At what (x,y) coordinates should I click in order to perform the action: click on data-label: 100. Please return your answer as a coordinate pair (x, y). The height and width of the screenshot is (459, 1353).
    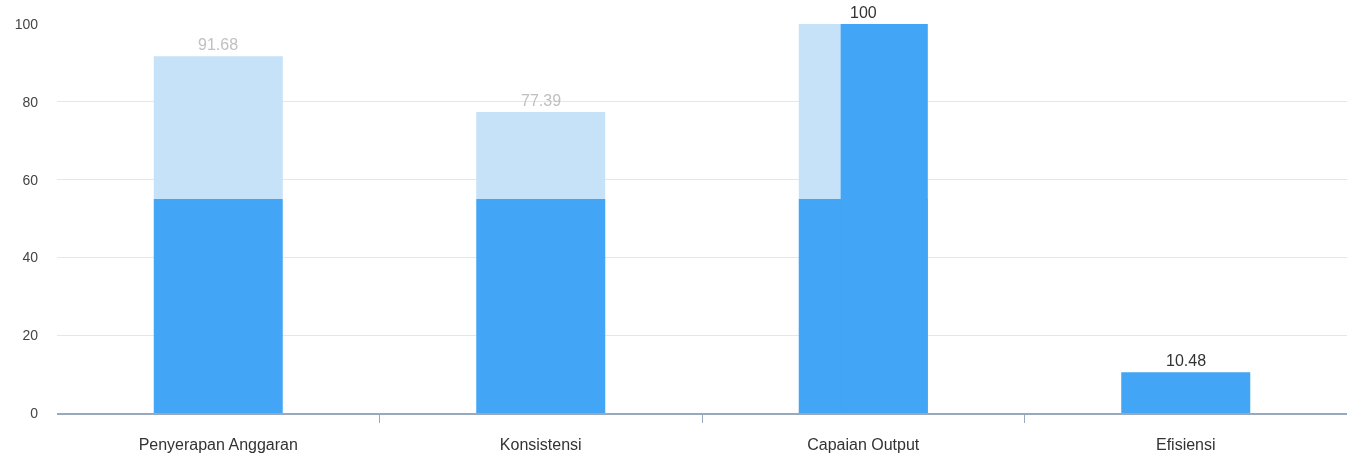
    Looking at the image, I should click on (863, 12).